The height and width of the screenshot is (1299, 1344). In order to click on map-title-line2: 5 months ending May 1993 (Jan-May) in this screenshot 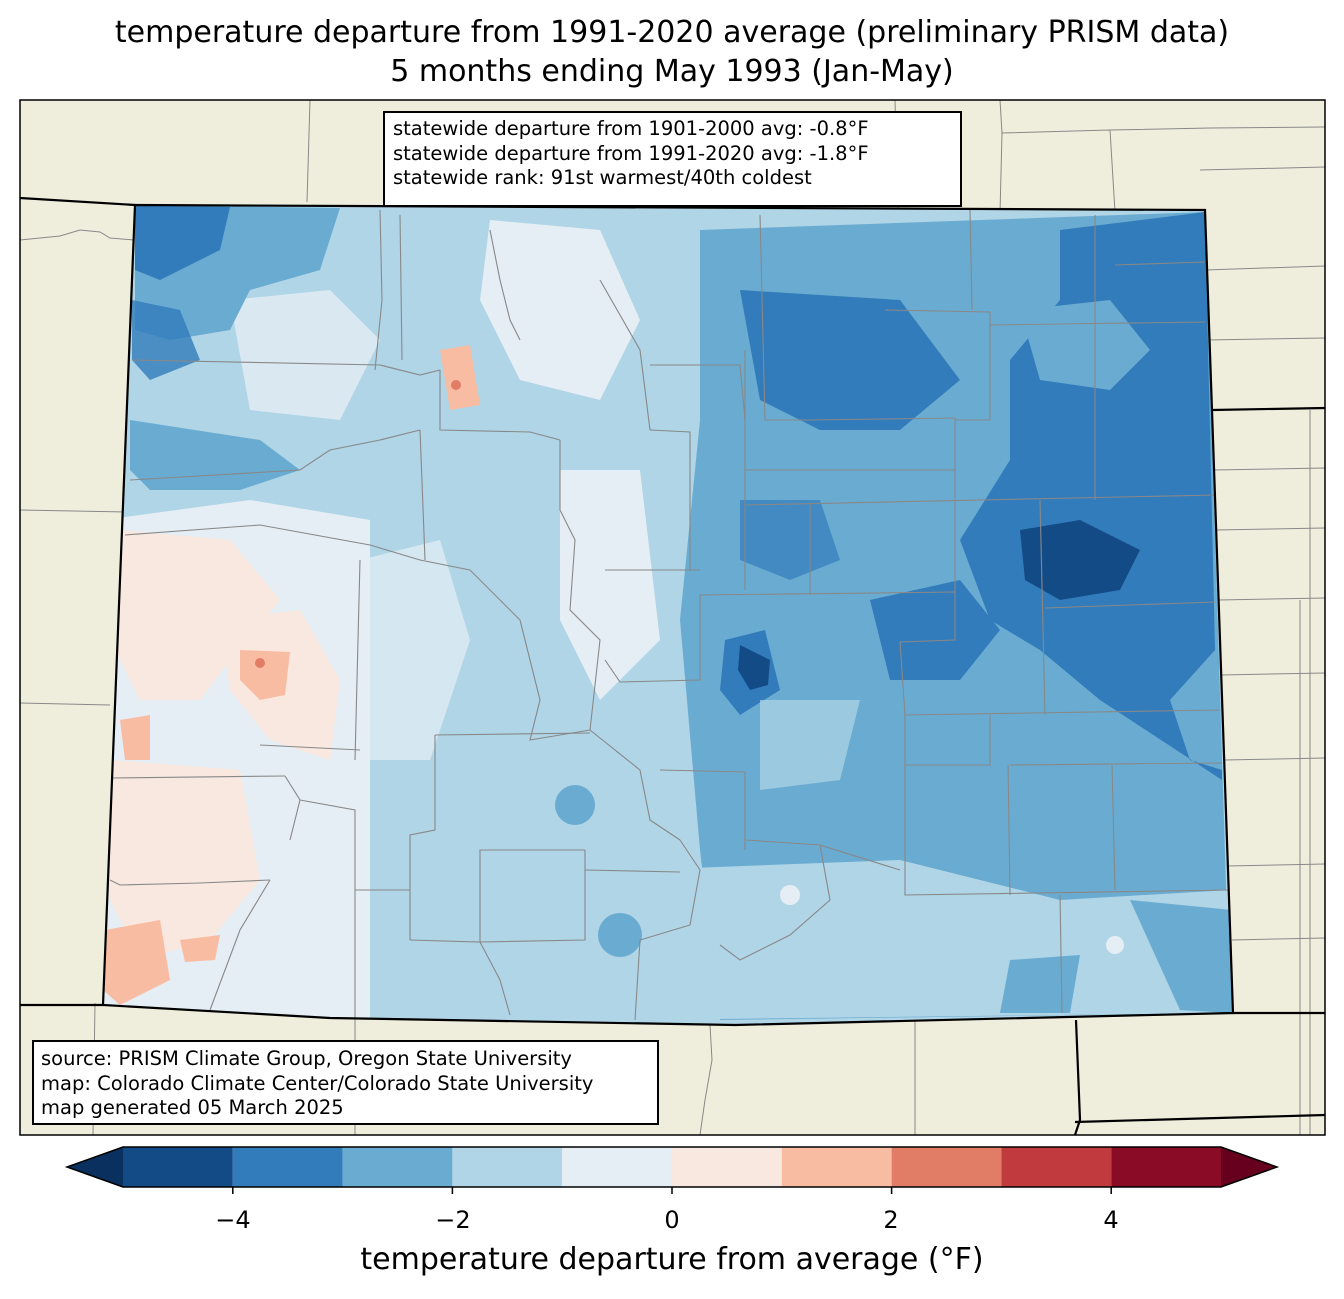, I will do `click(672, 71)`.